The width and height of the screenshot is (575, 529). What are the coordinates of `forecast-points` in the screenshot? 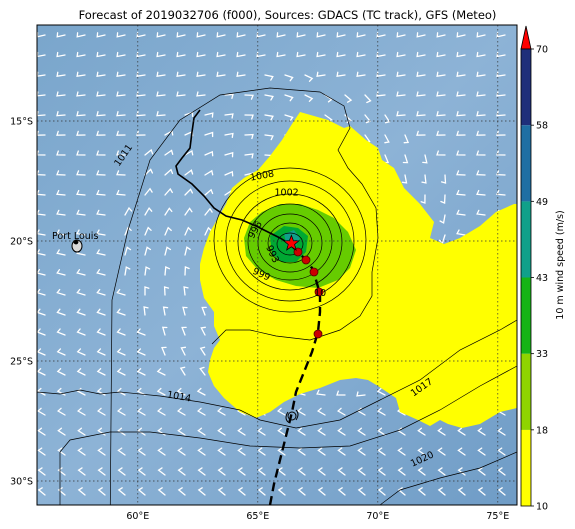 It's located at (308, 293).